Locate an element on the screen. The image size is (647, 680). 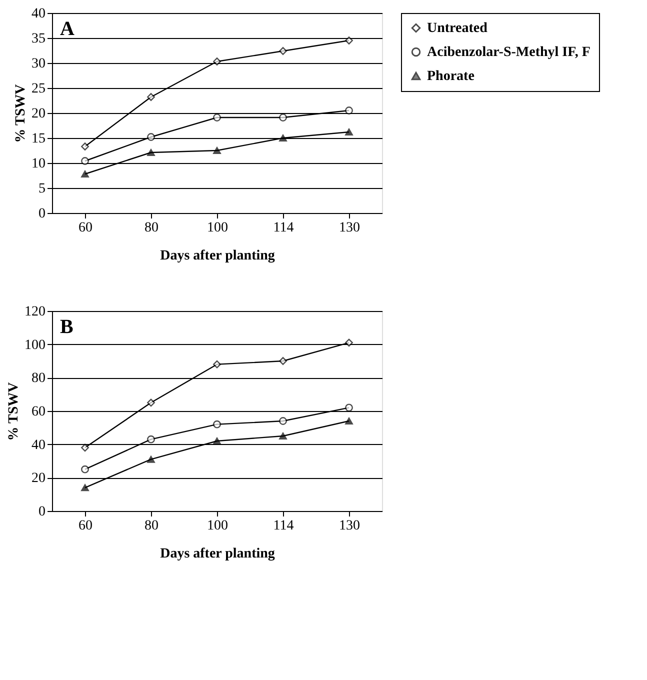
y-tick-label: 60 is located at coordinates (39, 412).